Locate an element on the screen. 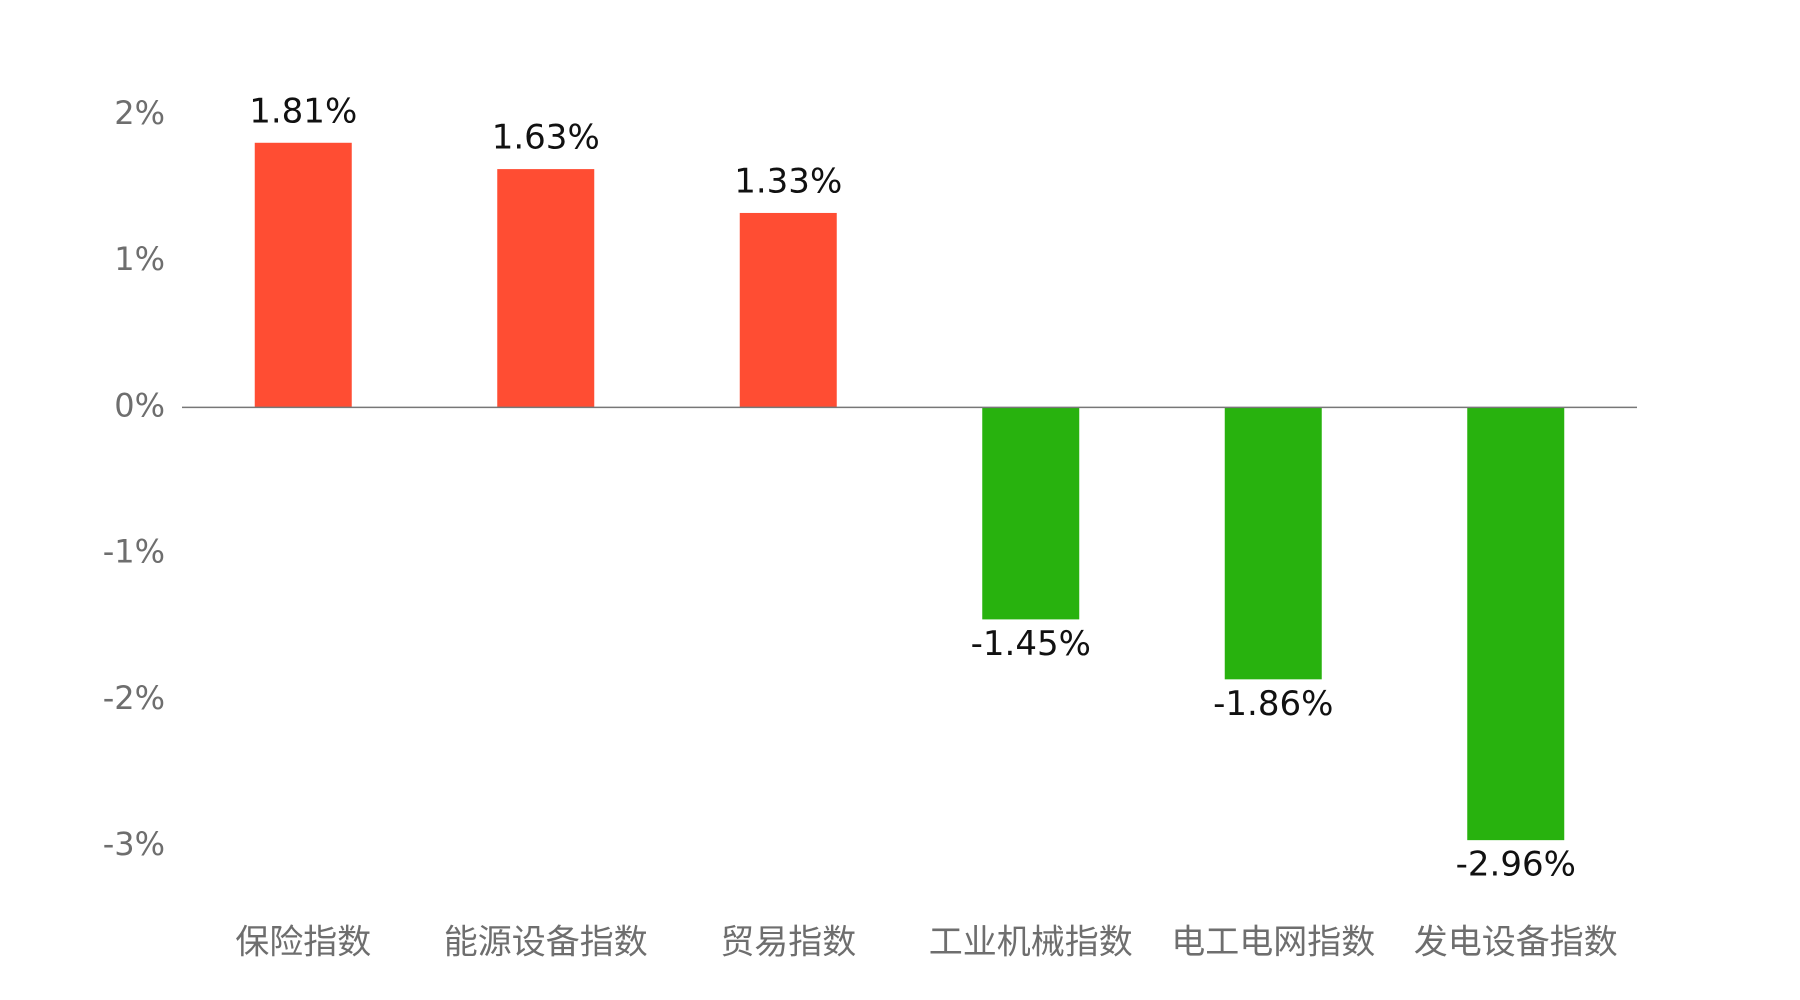 Image resolution: width=1800 pixels, height=1000 pixels. x-tick-label: 能源设备指数 is located at coordinates (546, 943).